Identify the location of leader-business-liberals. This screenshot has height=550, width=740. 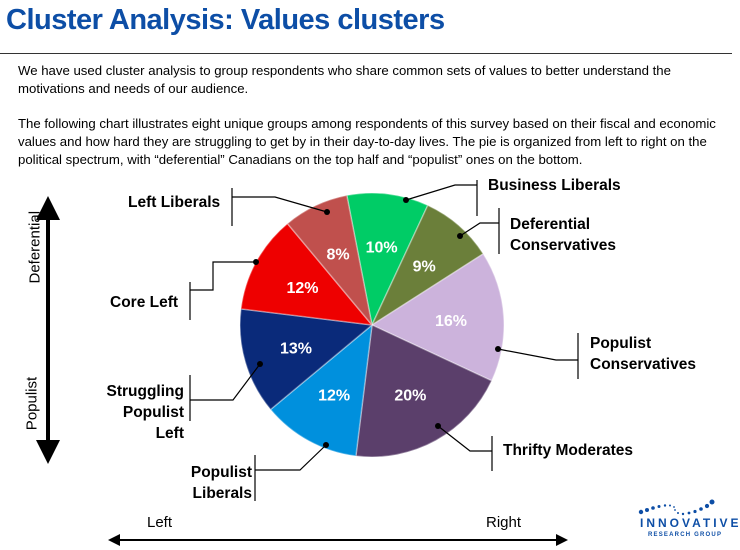
(441, 198).